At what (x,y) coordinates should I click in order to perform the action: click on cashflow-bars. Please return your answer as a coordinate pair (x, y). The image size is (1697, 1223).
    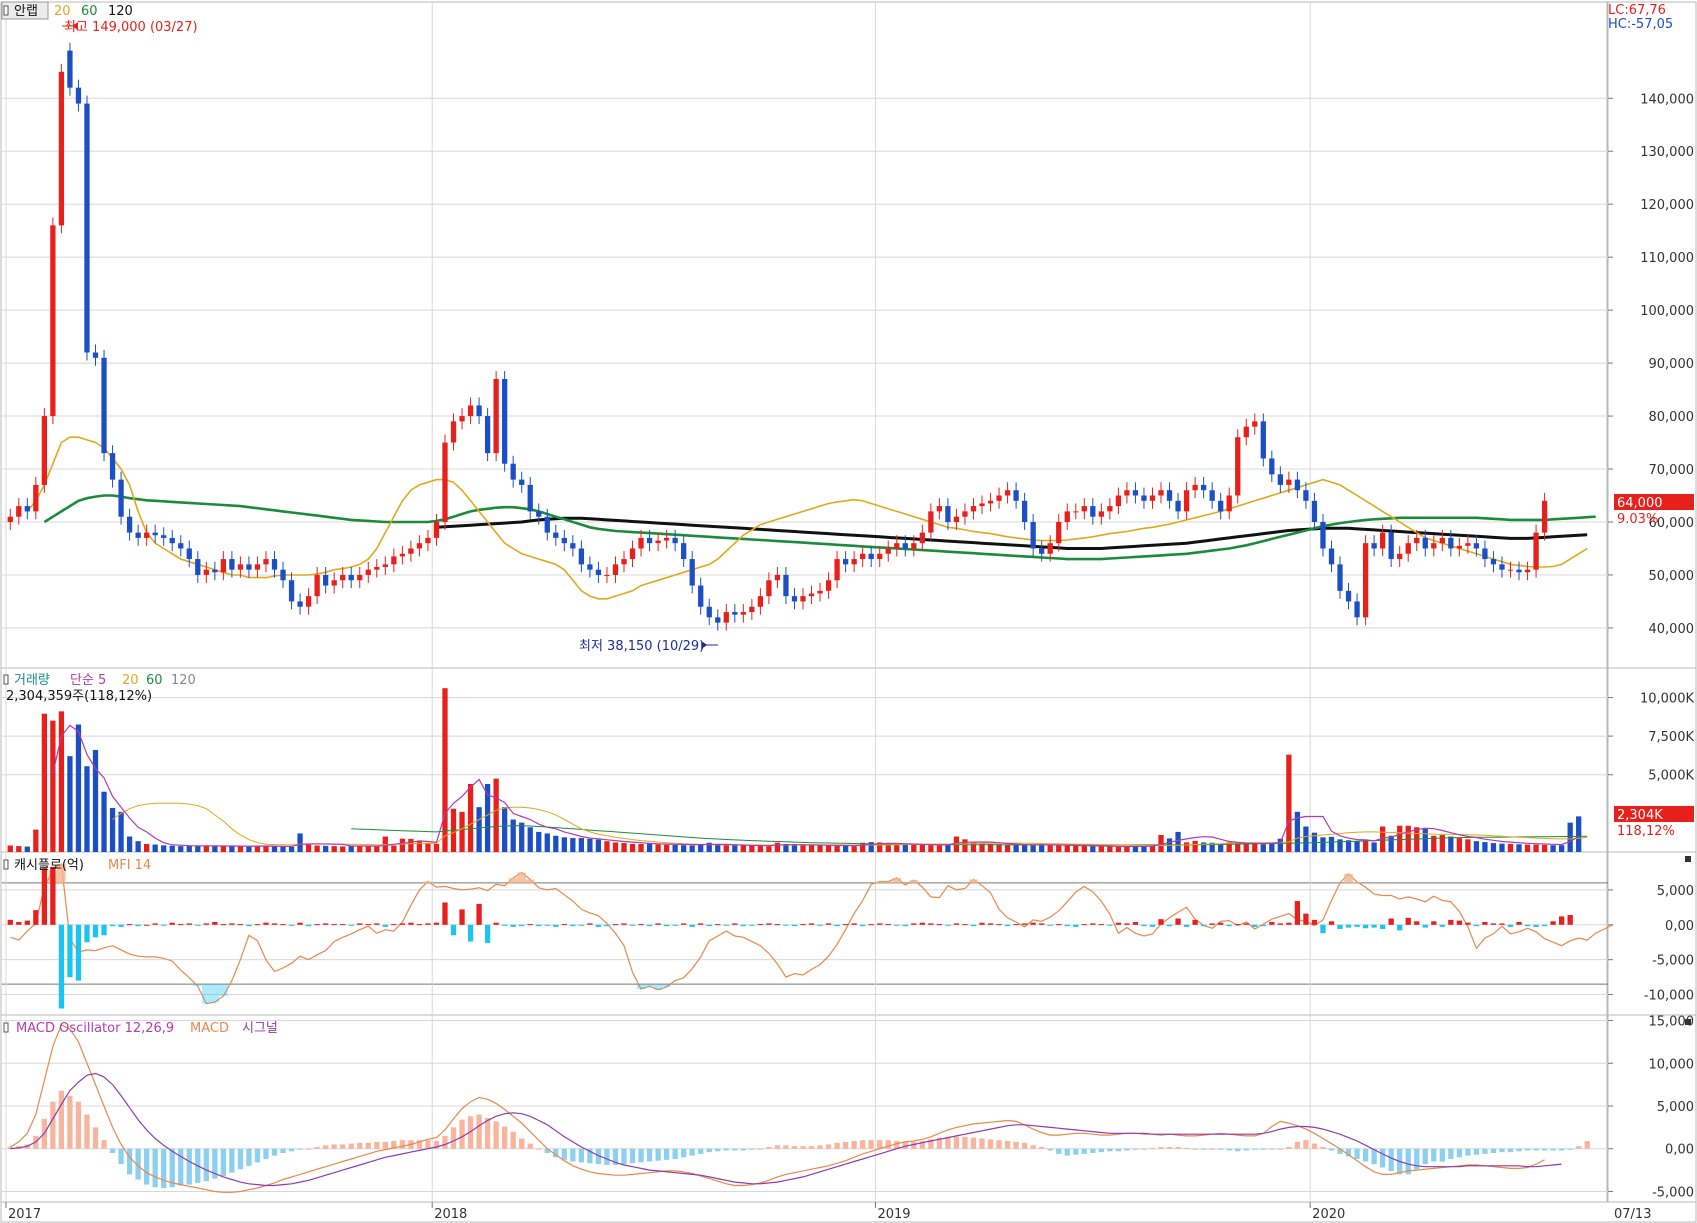
    Looking at the image, I should click on (790, 937).